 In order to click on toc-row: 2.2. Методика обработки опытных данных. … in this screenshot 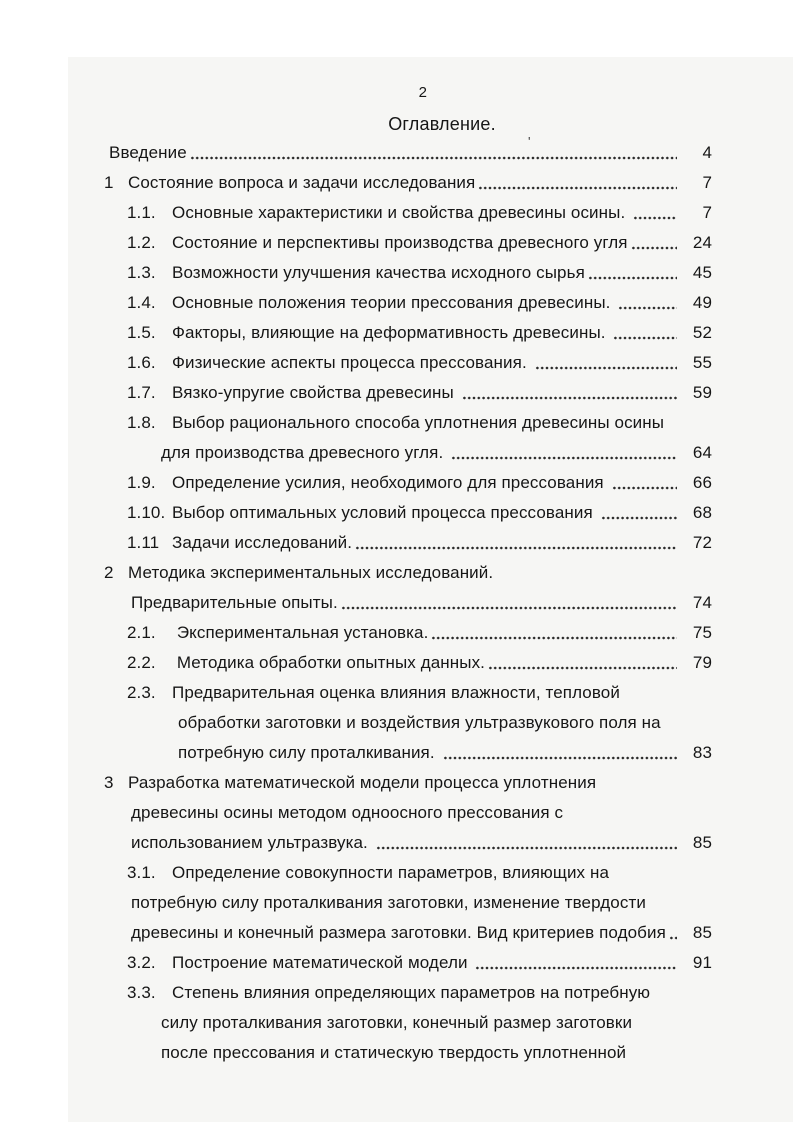, I will do `click(396, 663)`.